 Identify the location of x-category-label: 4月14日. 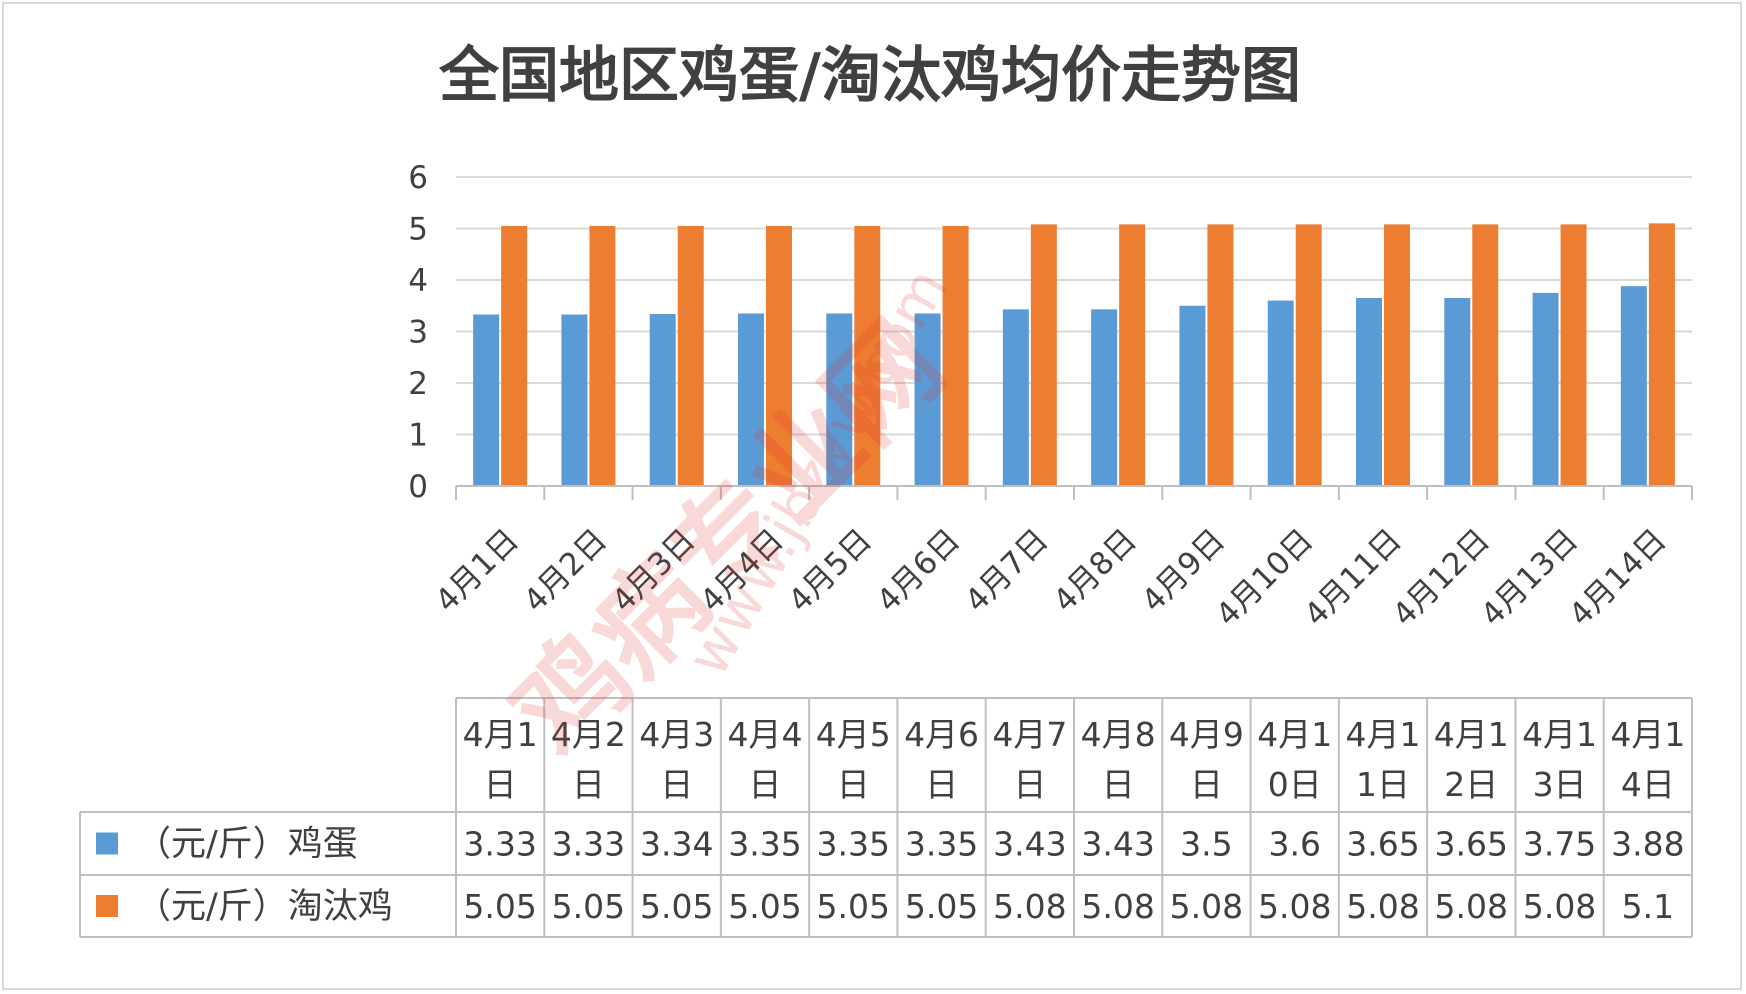
(1617, 577).